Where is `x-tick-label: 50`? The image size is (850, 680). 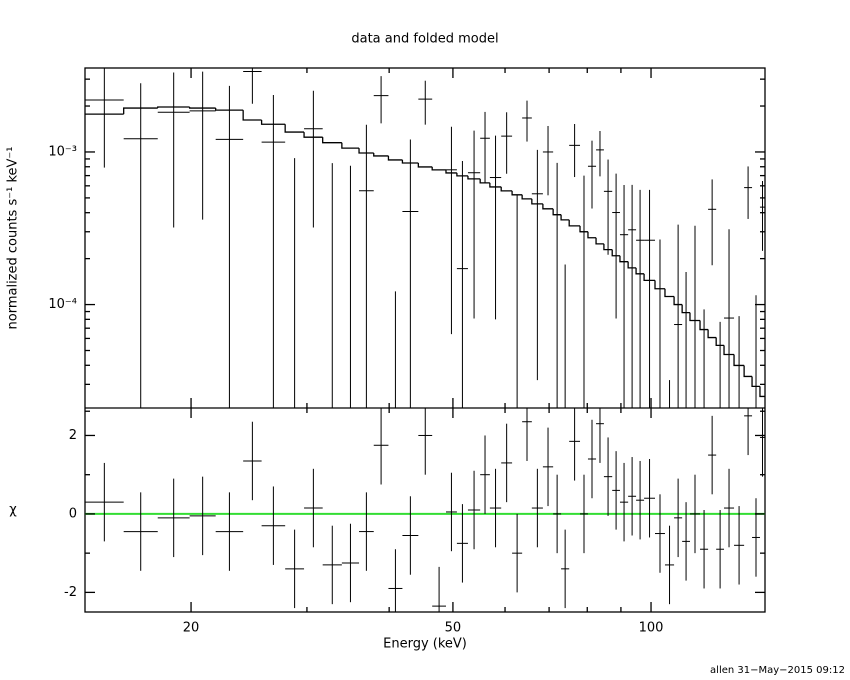 x-tick-label: 50 is located at coordinates (453, 628).